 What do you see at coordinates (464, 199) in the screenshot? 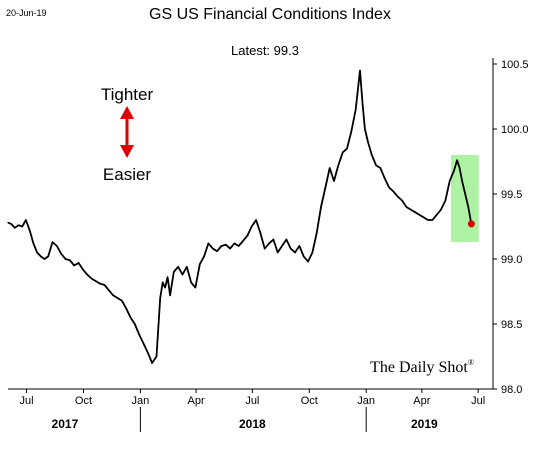
I see `recent-period-highlight` at bounding box center [464, 199].